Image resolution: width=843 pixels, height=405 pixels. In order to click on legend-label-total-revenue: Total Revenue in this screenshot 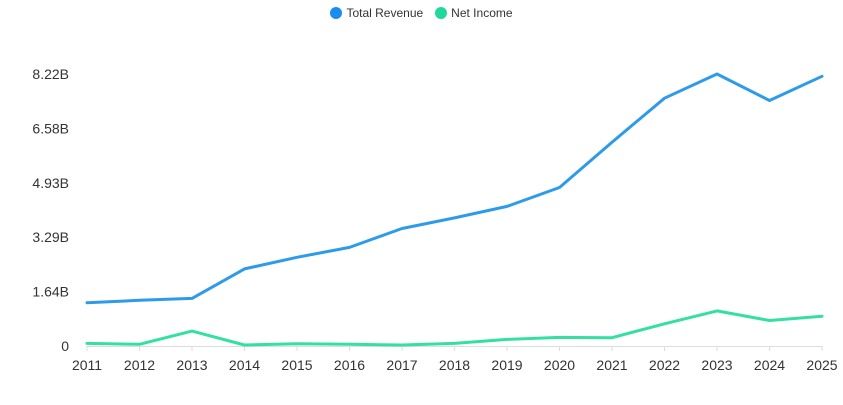, I will do `click(385, 13)`.